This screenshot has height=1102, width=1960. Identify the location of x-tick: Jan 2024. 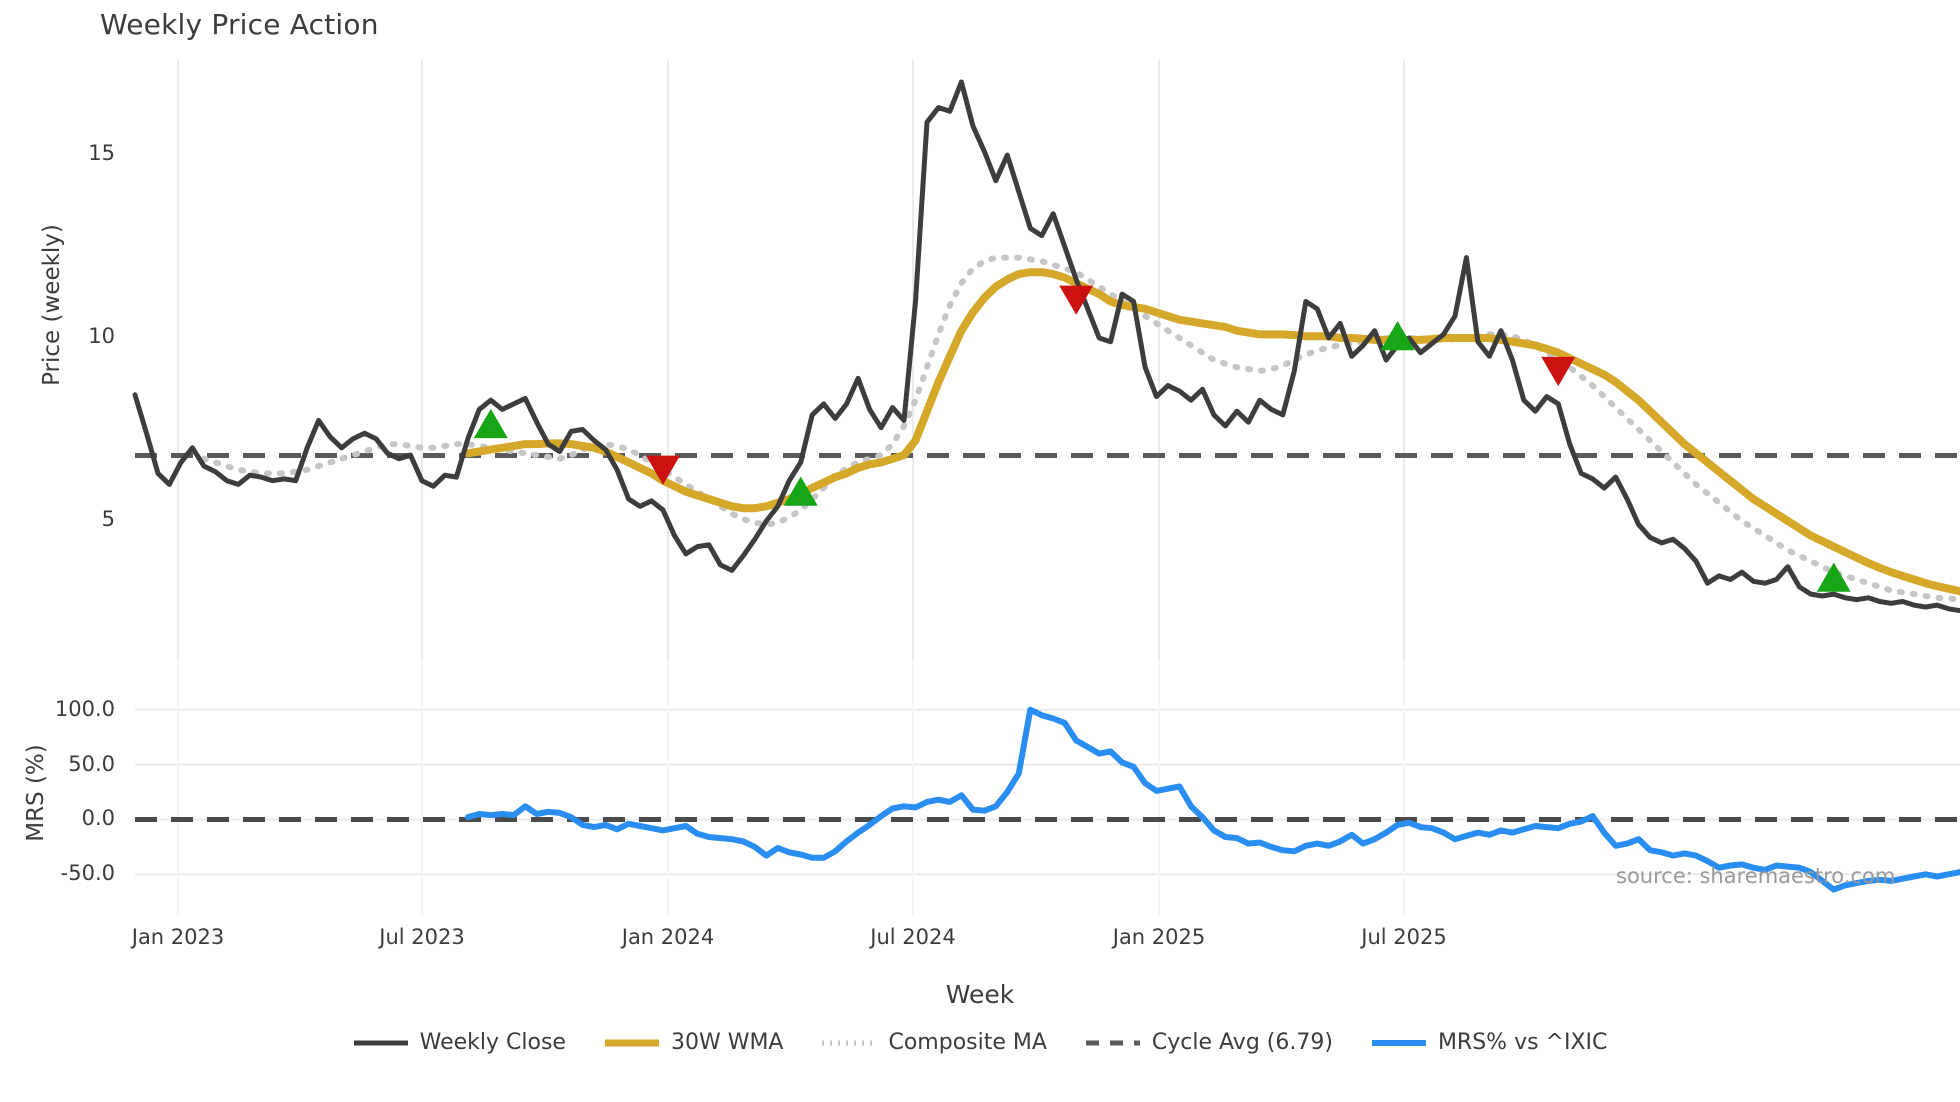
(668, 937).